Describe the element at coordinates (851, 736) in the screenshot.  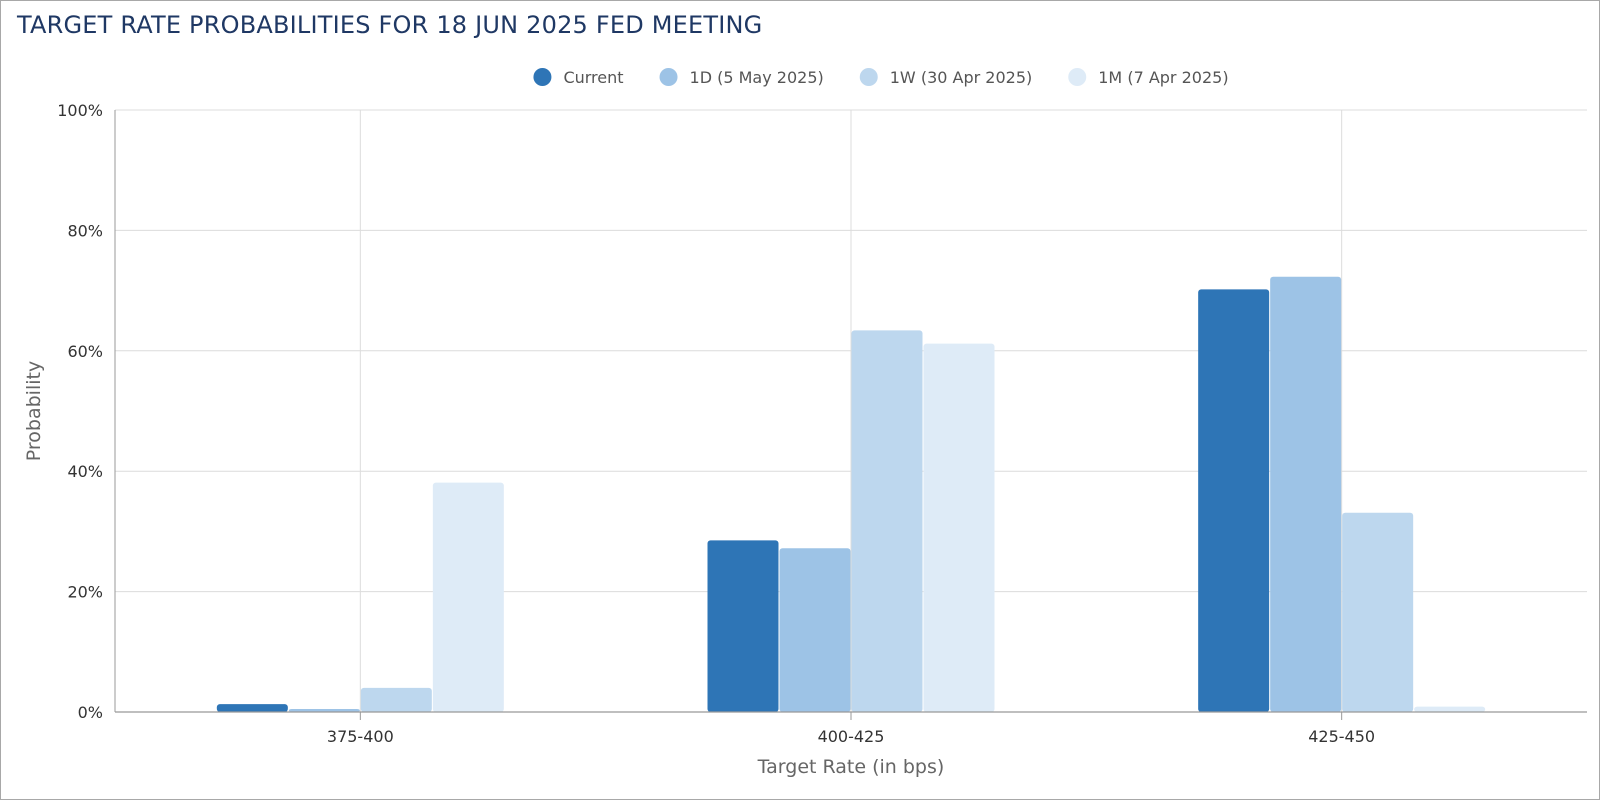
I see `x-tick-label: 400-425` at that location.